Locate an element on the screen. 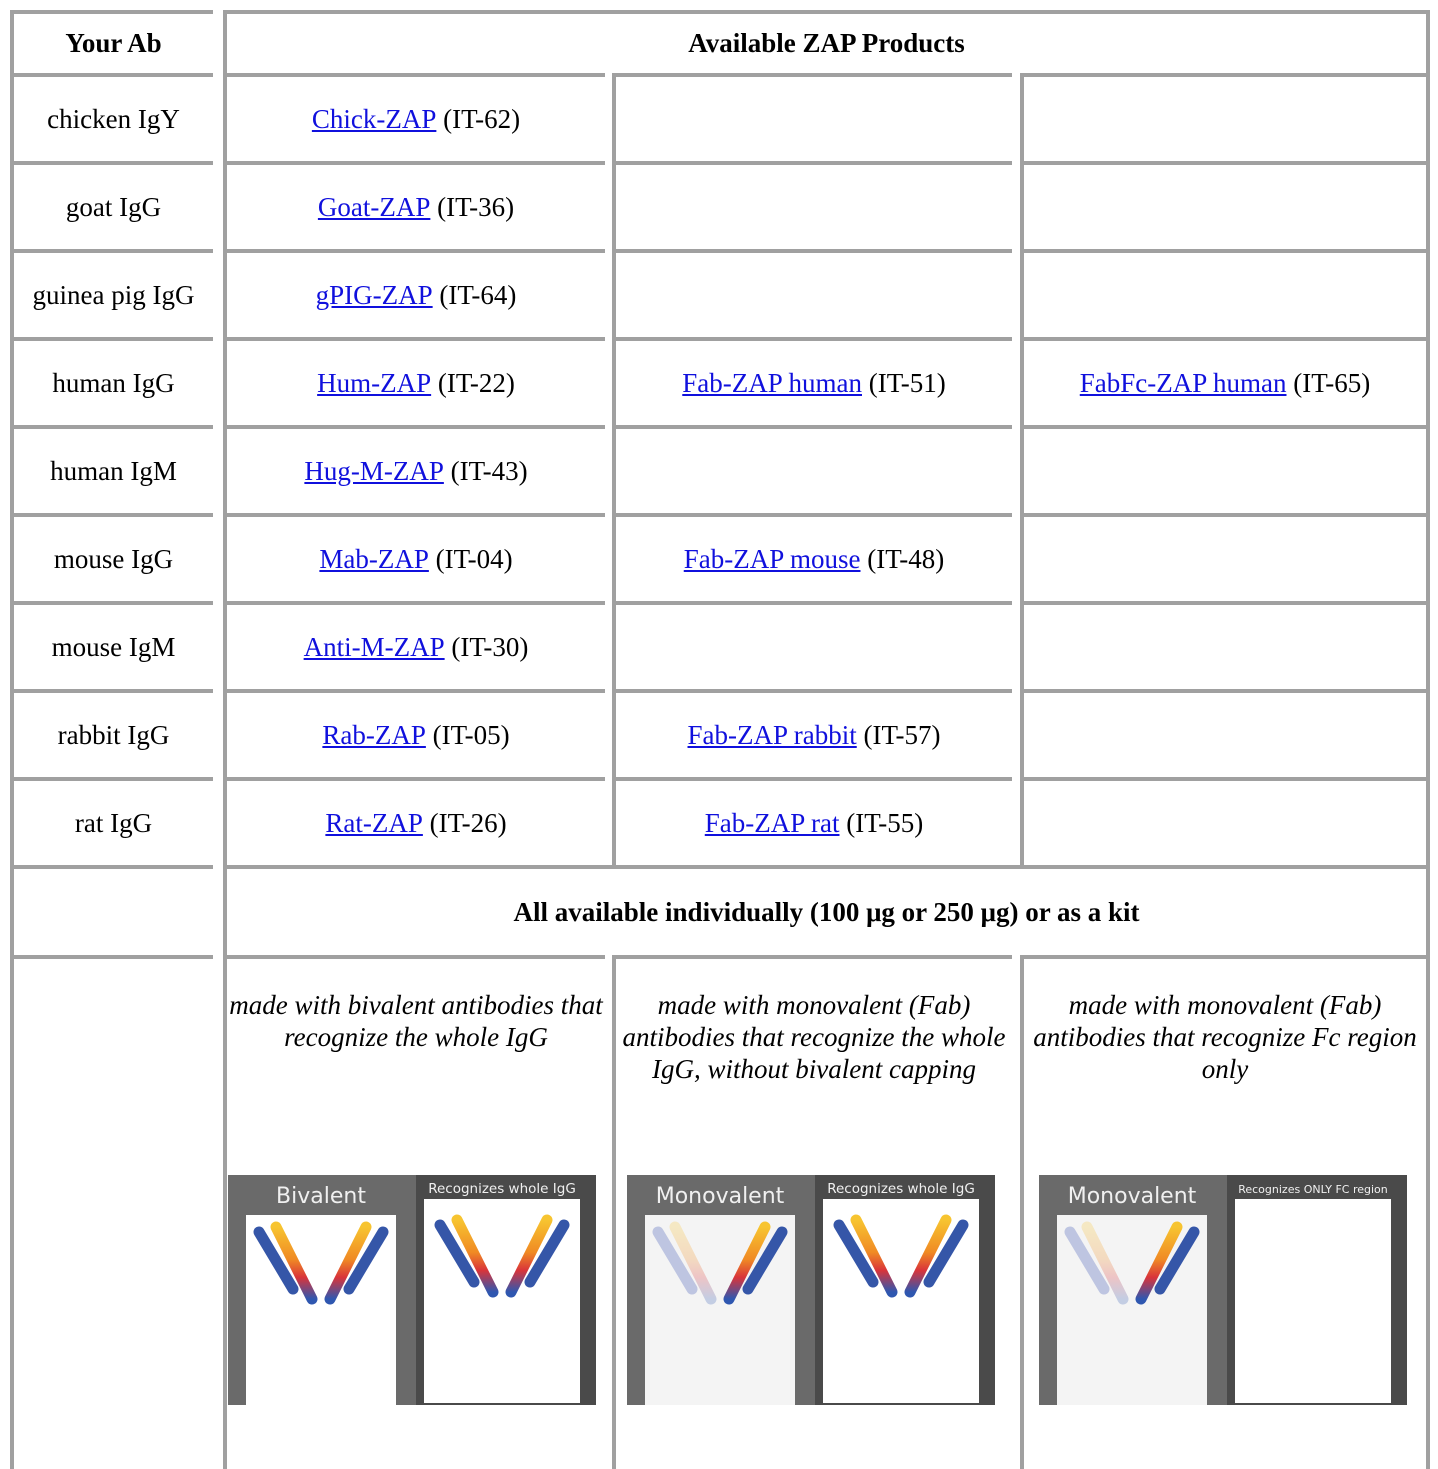  product-cell: Fab-ZAP rabbit (IT-57) is located at coordinates (812, 733).